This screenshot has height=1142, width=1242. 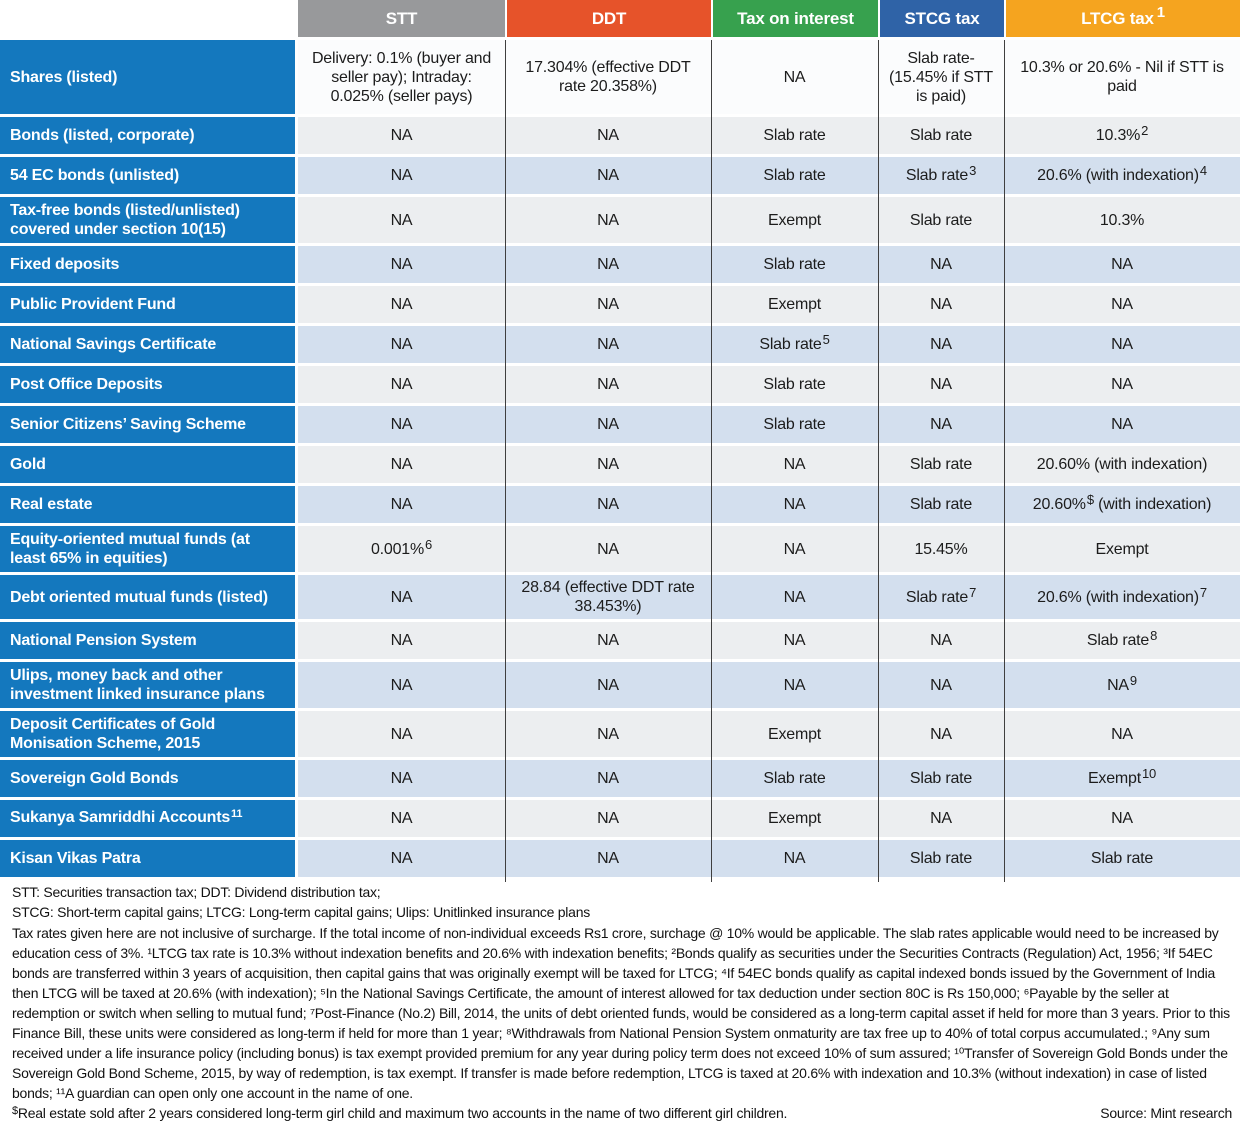 I want to click on row-label: National Pension System, so click(x=147, y=640).